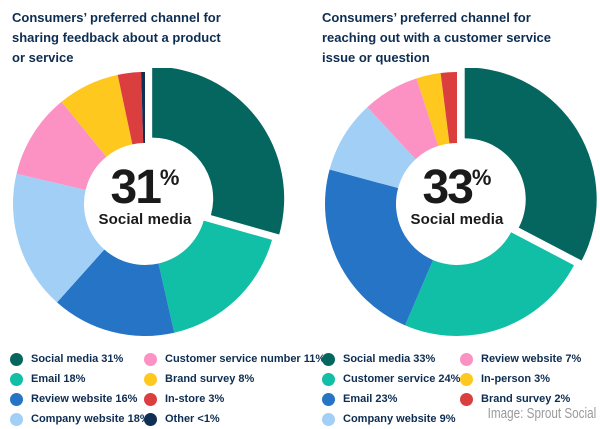  I want to click on legend-label: Customer service 24%, so click(402, 379).